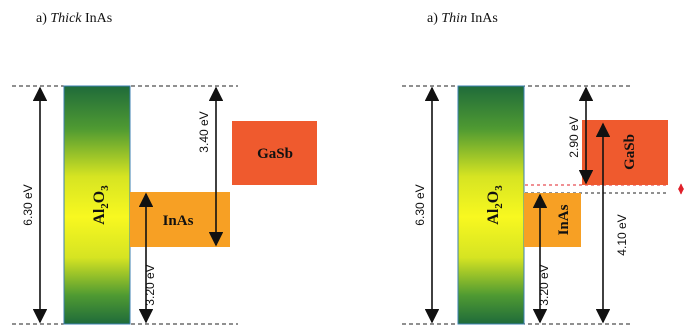 The width and height of the screenshot is (693, 326). I want to click on right-inas-offset-label: 3.20 eV, so click(544, 284).